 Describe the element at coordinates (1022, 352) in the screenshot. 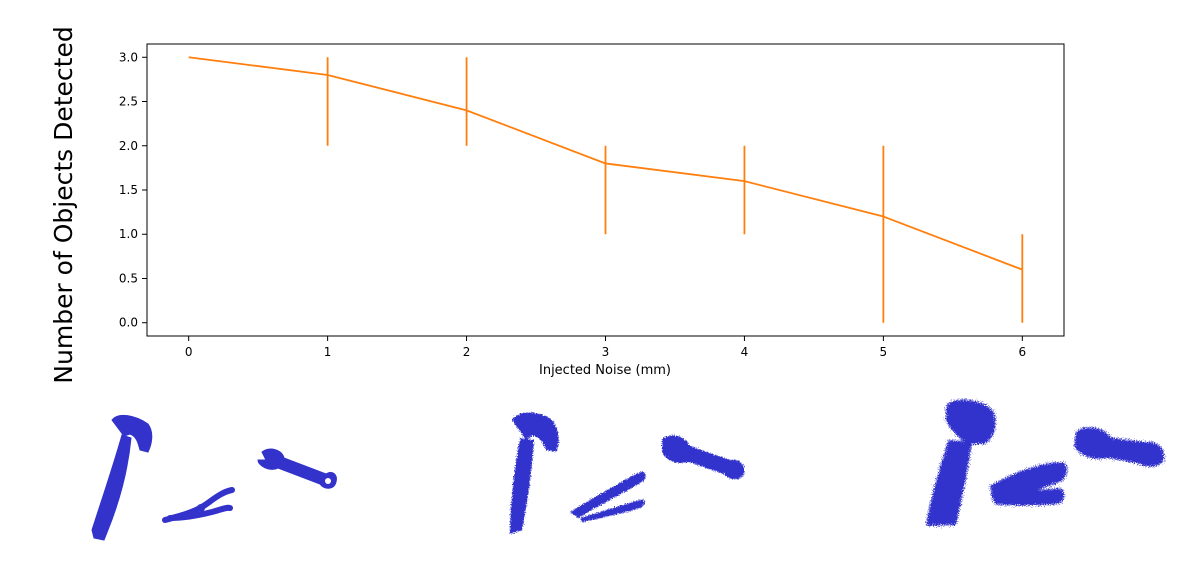

I see `x-tick-label: 6` at that location.